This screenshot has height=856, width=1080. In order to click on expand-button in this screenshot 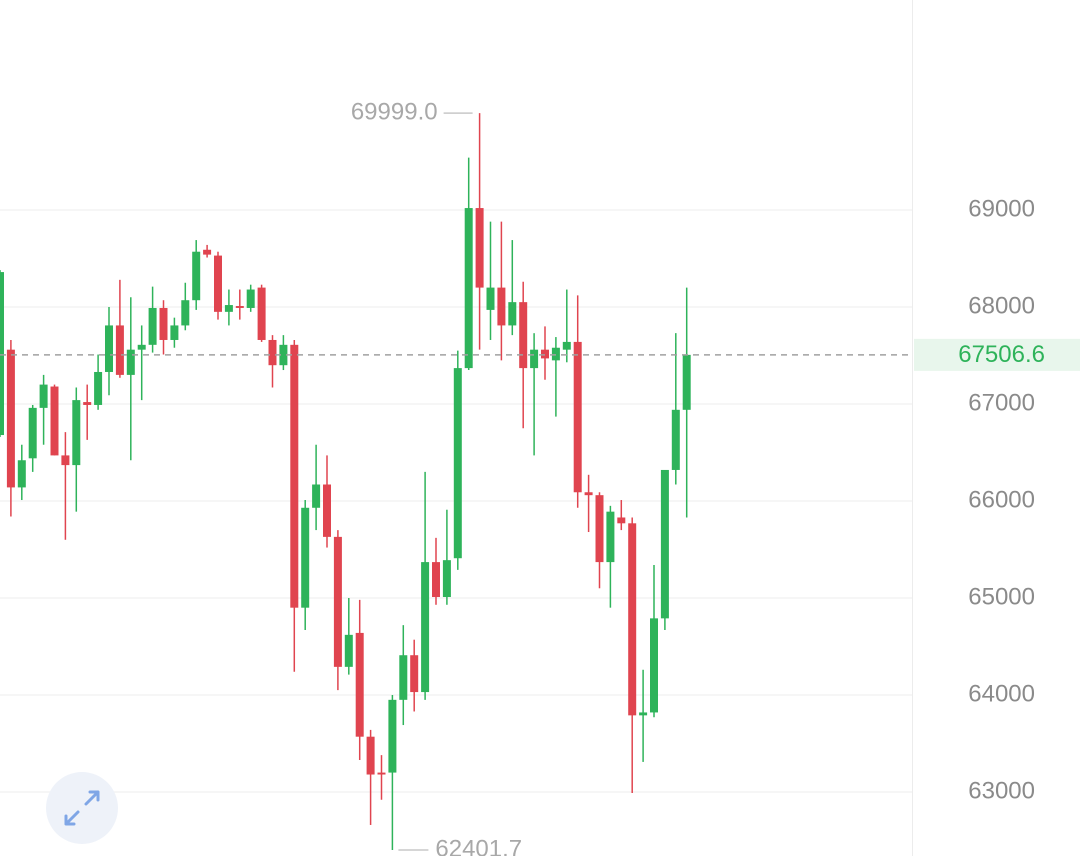, I will do `click(82, 808)`.